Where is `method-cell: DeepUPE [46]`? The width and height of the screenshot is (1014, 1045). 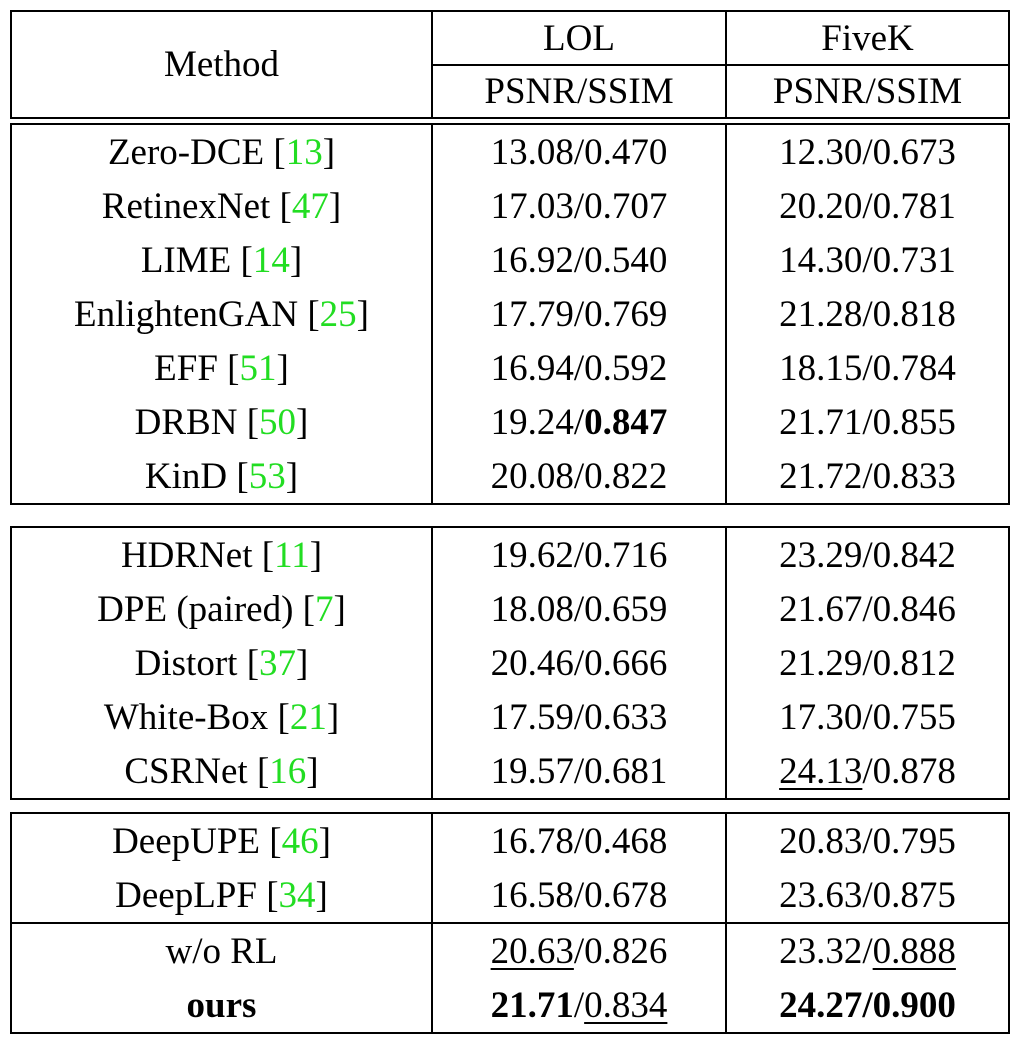
method-cell: DeepUPE [46] is located at coordinates (221, 840).